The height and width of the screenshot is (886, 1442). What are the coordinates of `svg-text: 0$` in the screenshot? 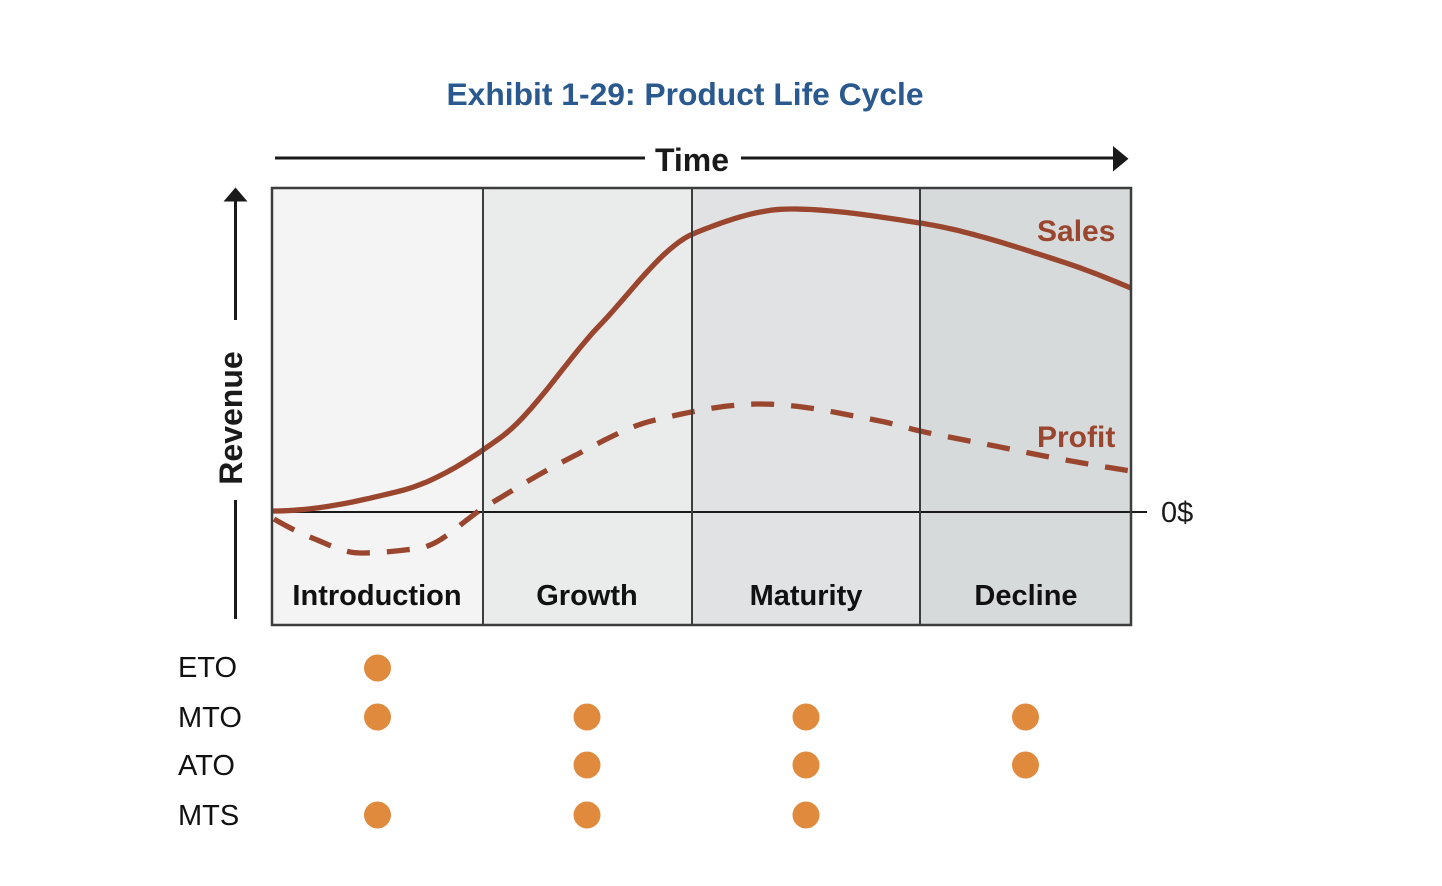 It's located at (1177, 513).